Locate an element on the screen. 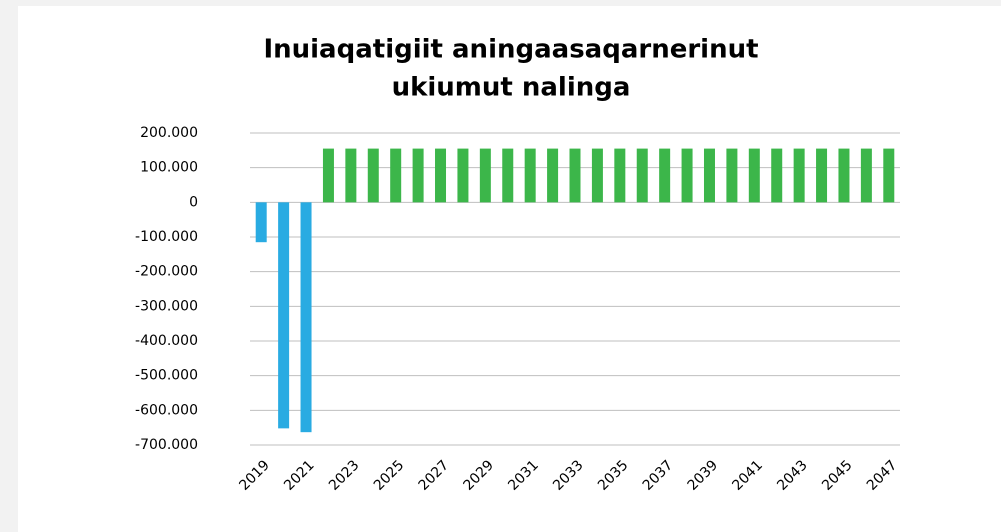  y-tick-label: -400.000 is located at coordinates (166, 341).